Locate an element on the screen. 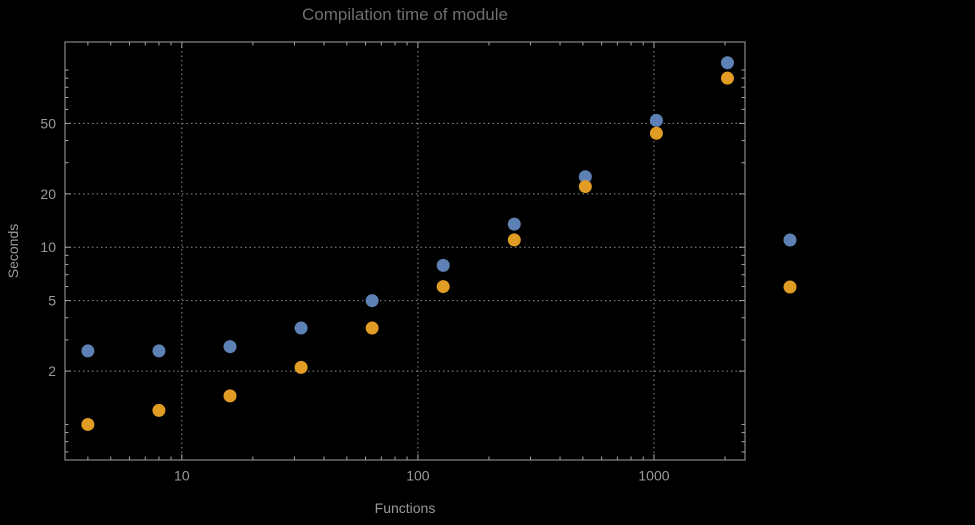  y-tick-label: 2 is located at coordinates (52, 371).